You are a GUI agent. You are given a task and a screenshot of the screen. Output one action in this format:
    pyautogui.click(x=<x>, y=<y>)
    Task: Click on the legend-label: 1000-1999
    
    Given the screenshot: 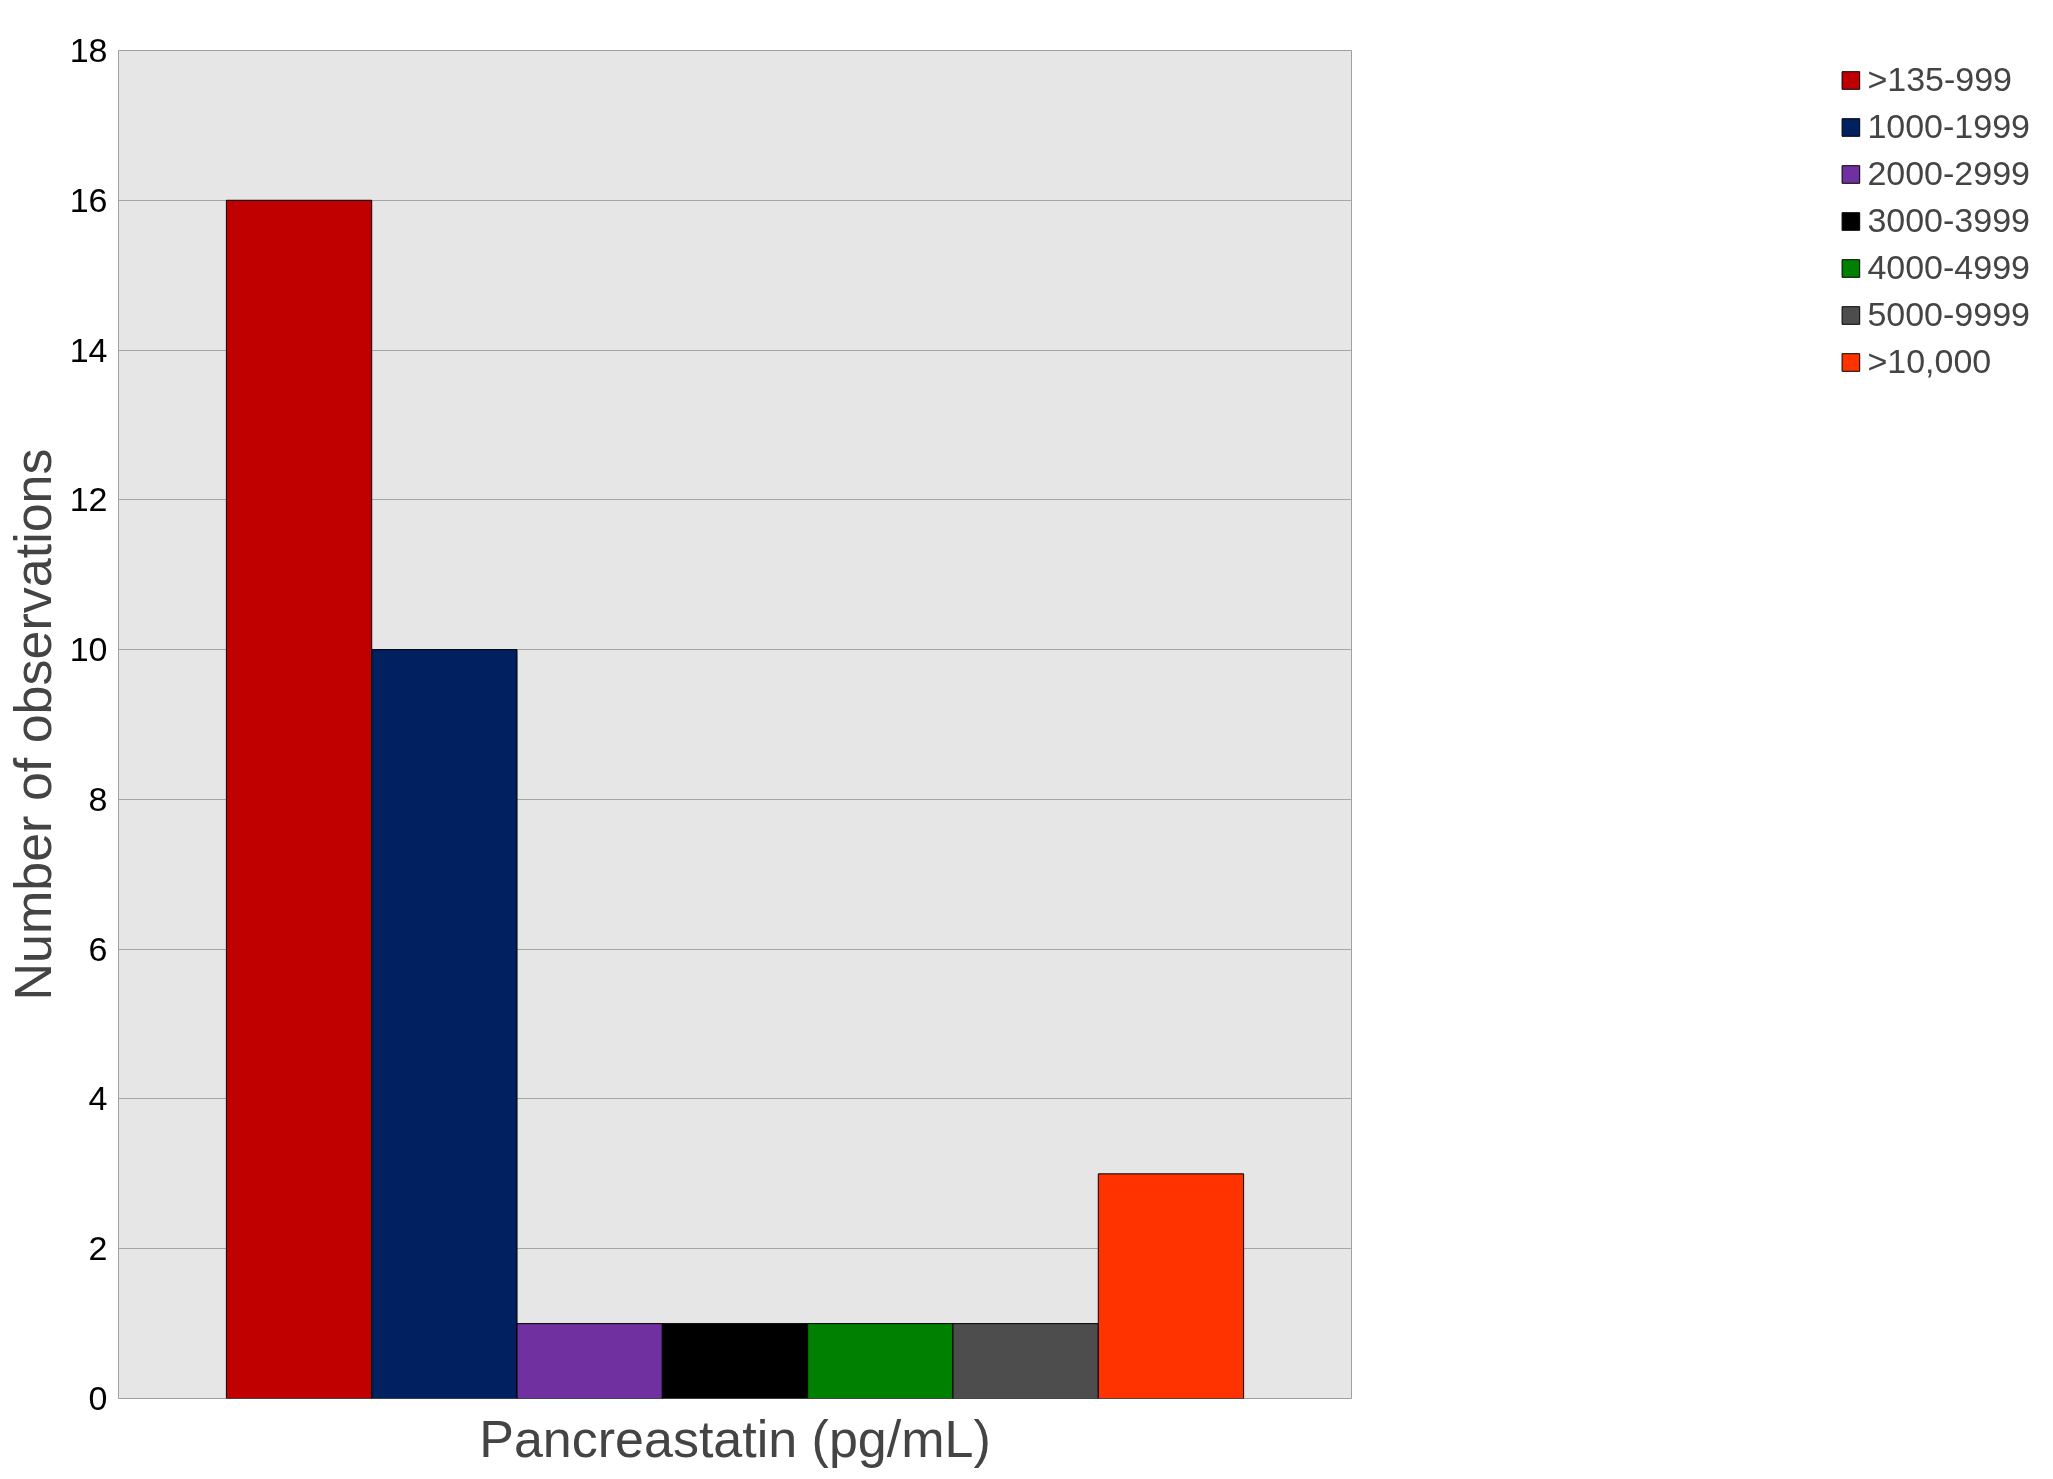 What is the action you would take?
    pyautogui.click(x=1948, y=126)
    